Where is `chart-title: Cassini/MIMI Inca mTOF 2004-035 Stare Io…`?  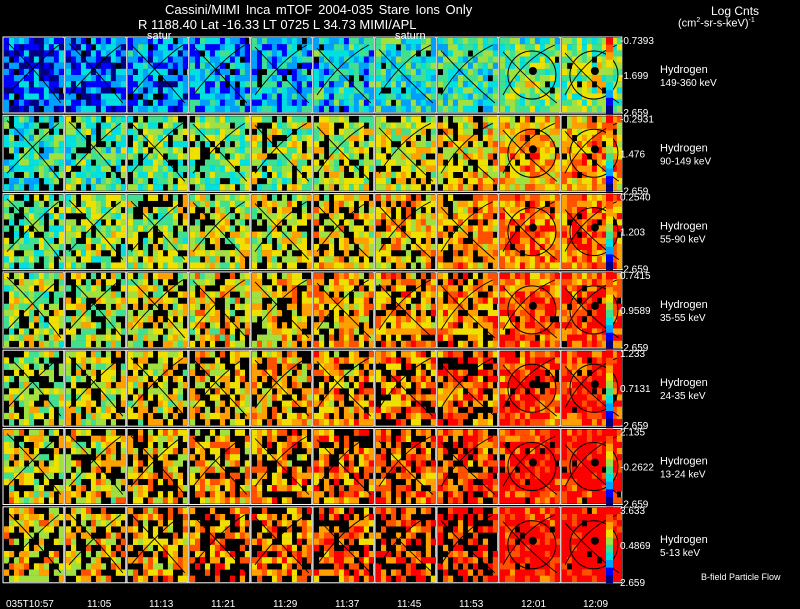 chart-title: Cassini/MIMI Inca mTOF 2004-035 Stare Io… is located at coordinates (319, 9).